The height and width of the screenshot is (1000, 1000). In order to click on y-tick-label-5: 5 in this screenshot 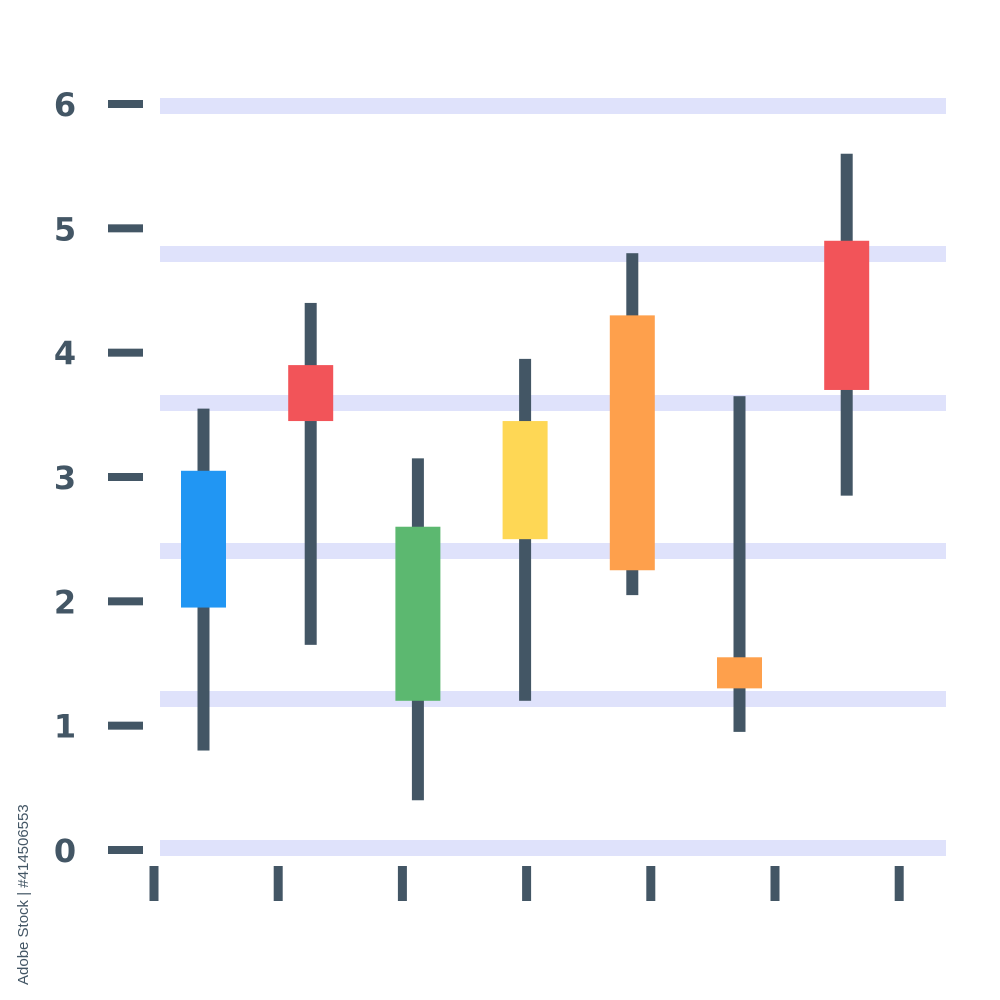, I will do `click(65, 229)`.